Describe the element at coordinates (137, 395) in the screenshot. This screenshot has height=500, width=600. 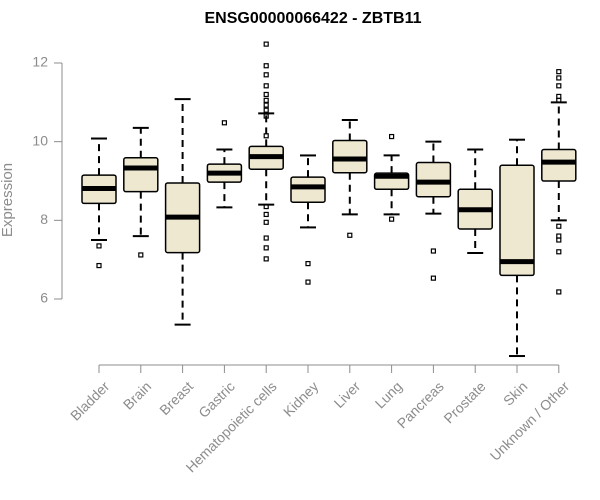
I see `x-category-label: Brain` at that location.